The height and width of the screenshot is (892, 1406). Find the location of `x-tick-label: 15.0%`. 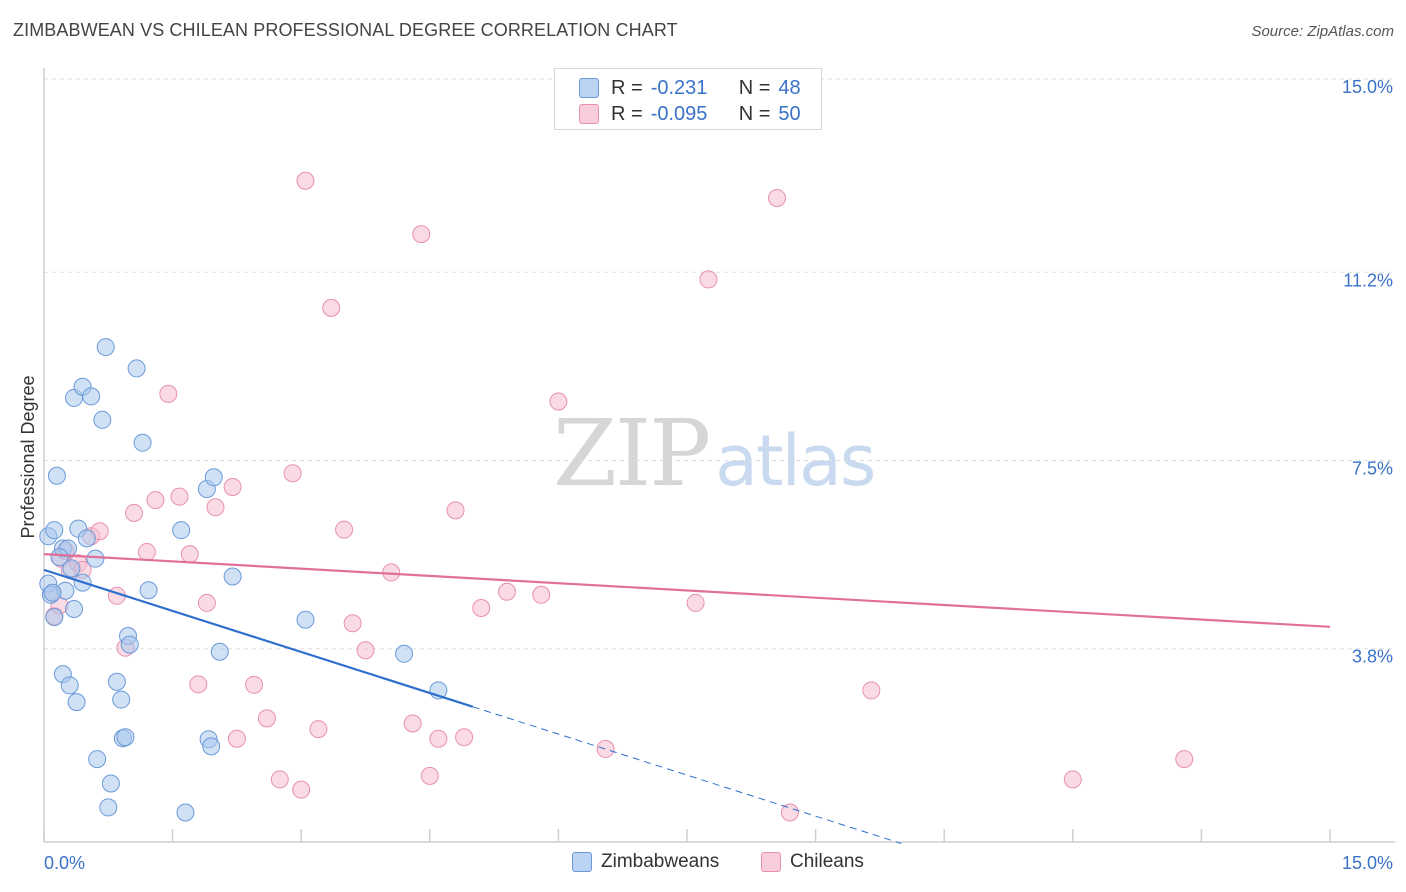

x-tick-label: 15.0% is located at coordinates (1367, 863).